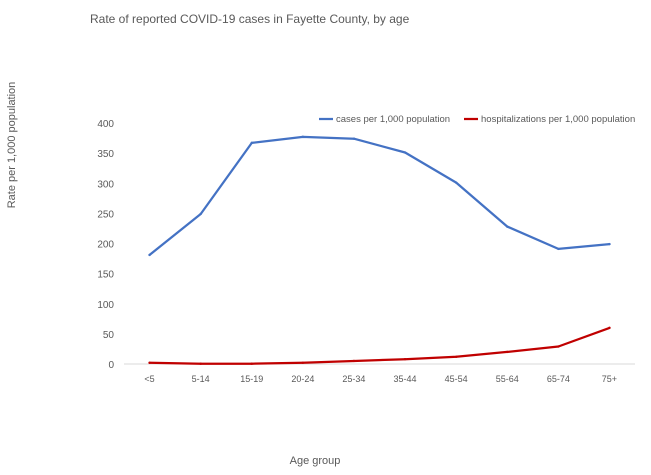 Image resolution: width=651 pixels, height=475 pixels. Describe the element at coordinates (558, 379) in the screenshot. I see `x-tick-label: 65-74` at that location.